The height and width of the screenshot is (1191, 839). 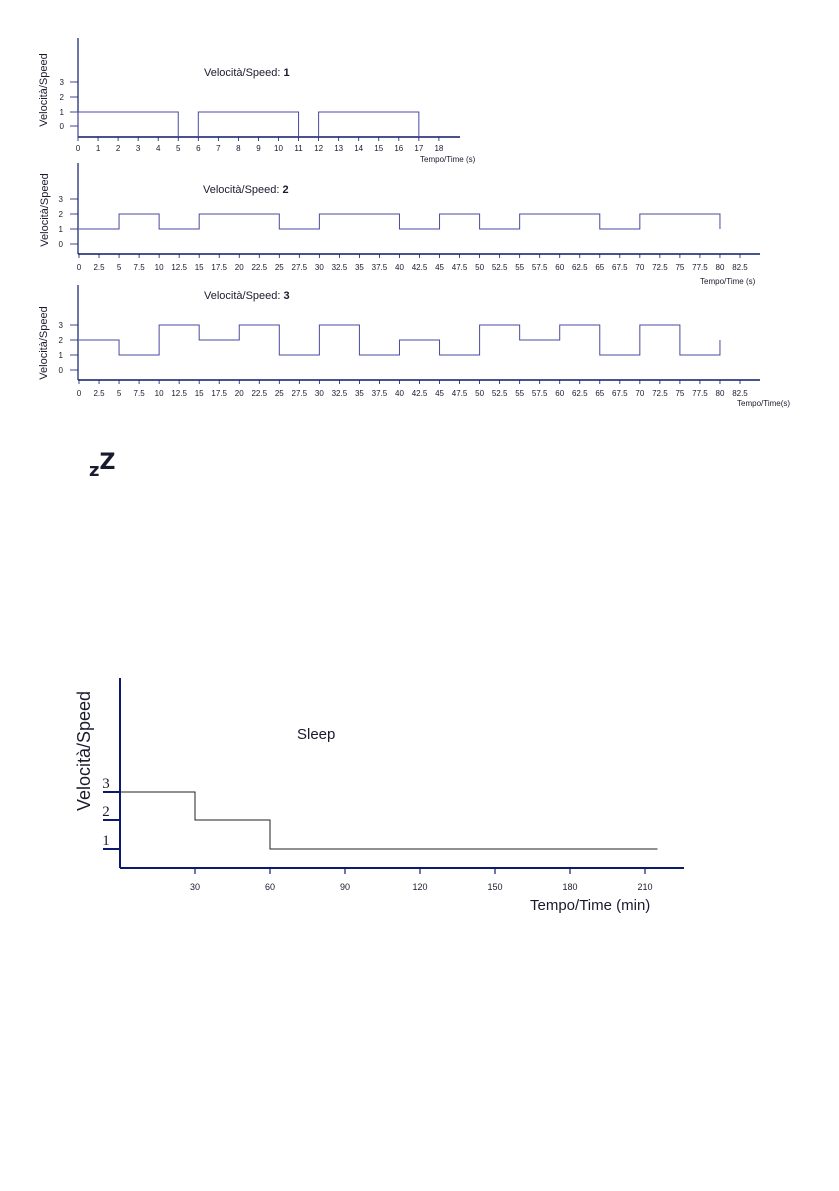 What do you see at coordinates (569, 887) in the screenshot?
I see `x-tick-label: 180` at bounding box center [569, 887].